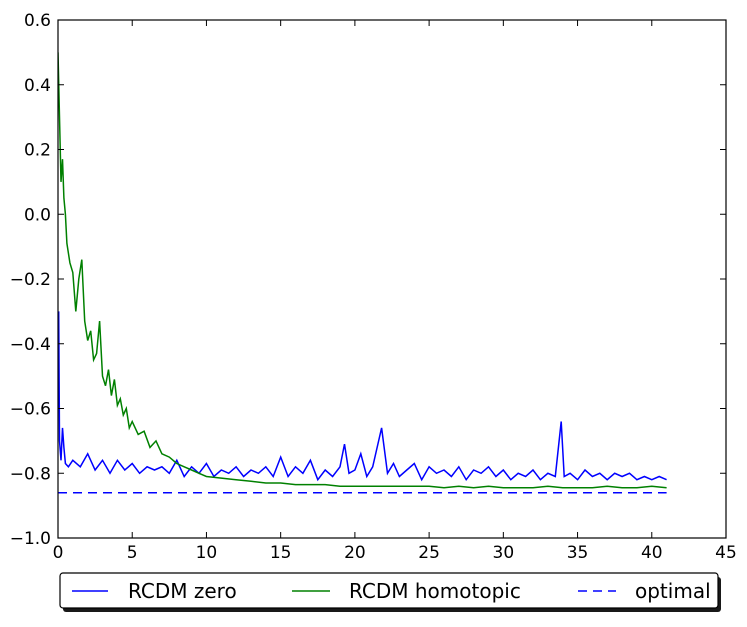 The height and width of the screenshot is (627, 747). Describe the element at coordinates (37, 215) in the screenshot. I see `y-tick-label: 0.0` at that location.